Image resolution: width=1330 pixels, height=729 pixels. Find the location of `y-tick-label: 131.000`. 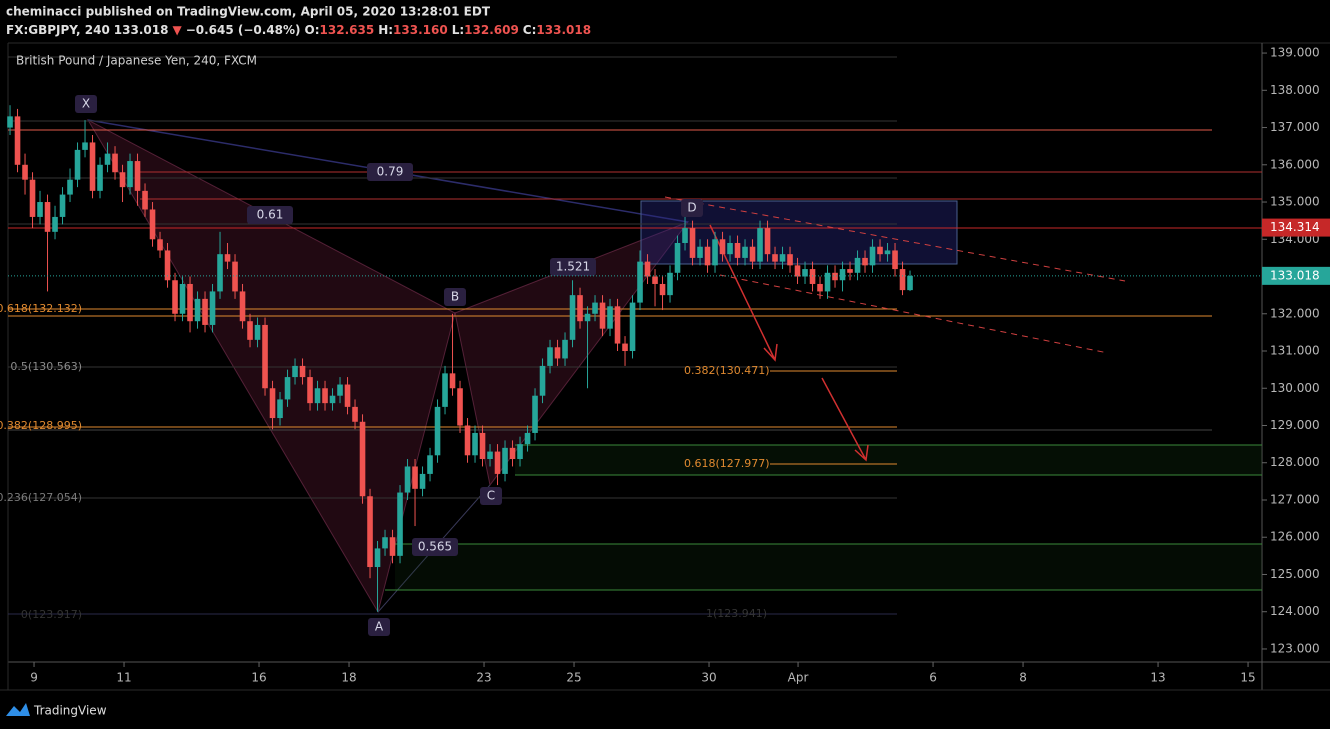

y-tick-label: 131.000 is located at coordinates (1295, 351).